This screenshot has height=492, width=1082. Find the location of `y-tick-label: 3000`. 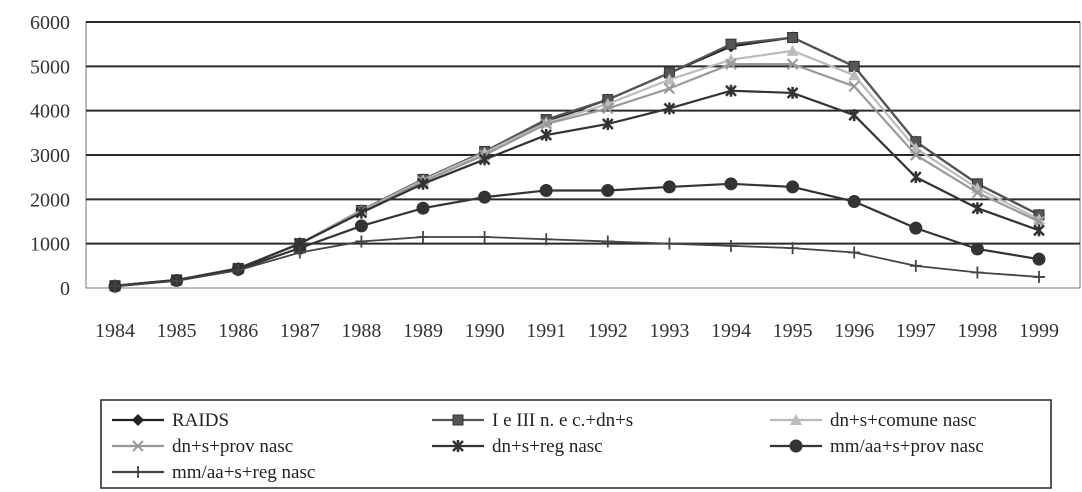

y-tick-label: 3000 is located at coordinates (50, 156).